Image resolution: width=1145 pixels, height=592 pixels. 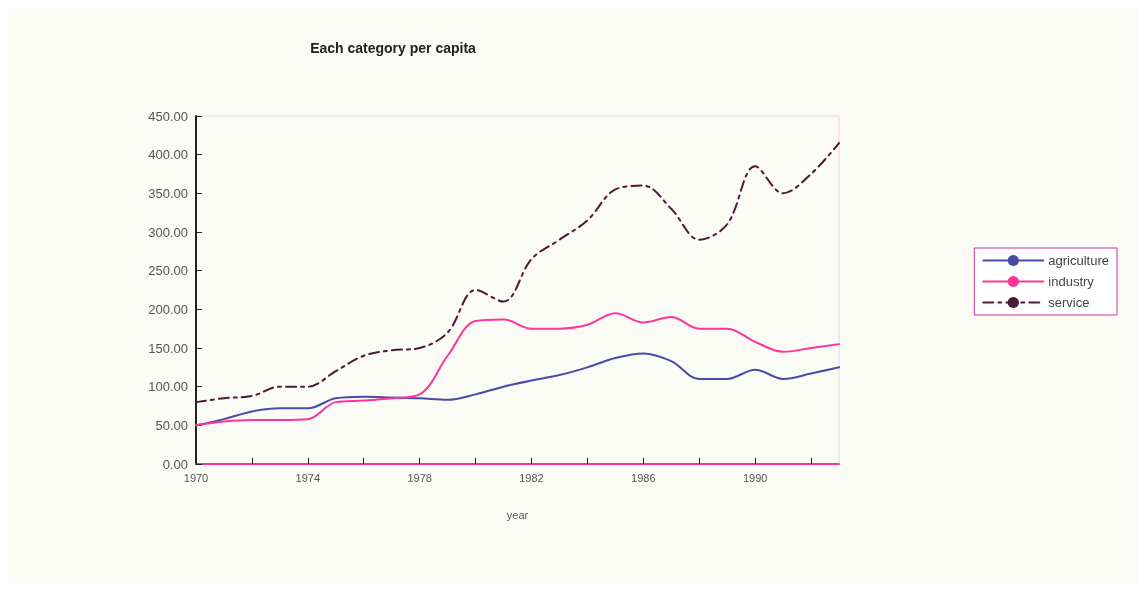 What do you see at coordinates (643, 477) in the screenshot?
I see `x-tick-label: 1986` at bounding box center [643, 477].